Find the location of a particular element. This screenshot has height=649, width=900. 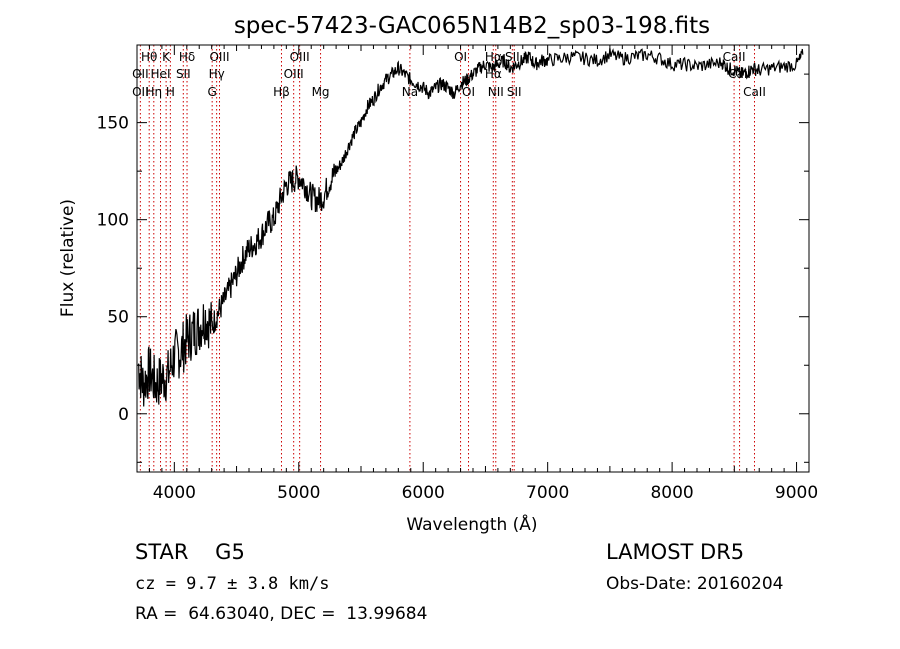

x-axis-label: Wavelength (Å) is located at coordinates (471, 524).